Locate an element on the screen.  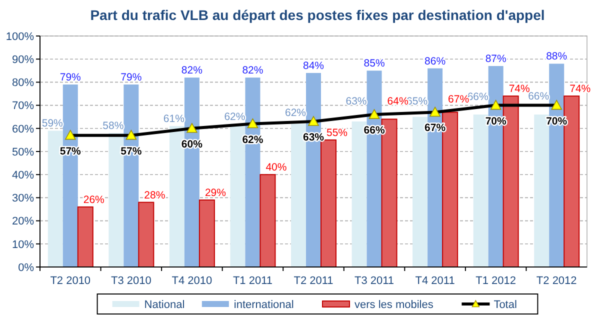
y-tick-label: 60% is located at coordinates (23, 129).